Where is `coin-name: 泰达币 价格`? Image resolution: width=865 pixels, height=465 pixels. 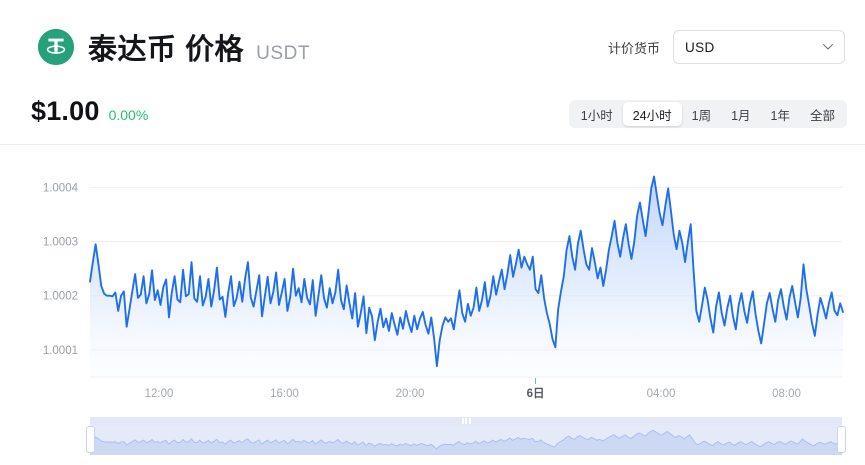 coin-name: 泰达币 价格 is located at coordinates (166, 50).